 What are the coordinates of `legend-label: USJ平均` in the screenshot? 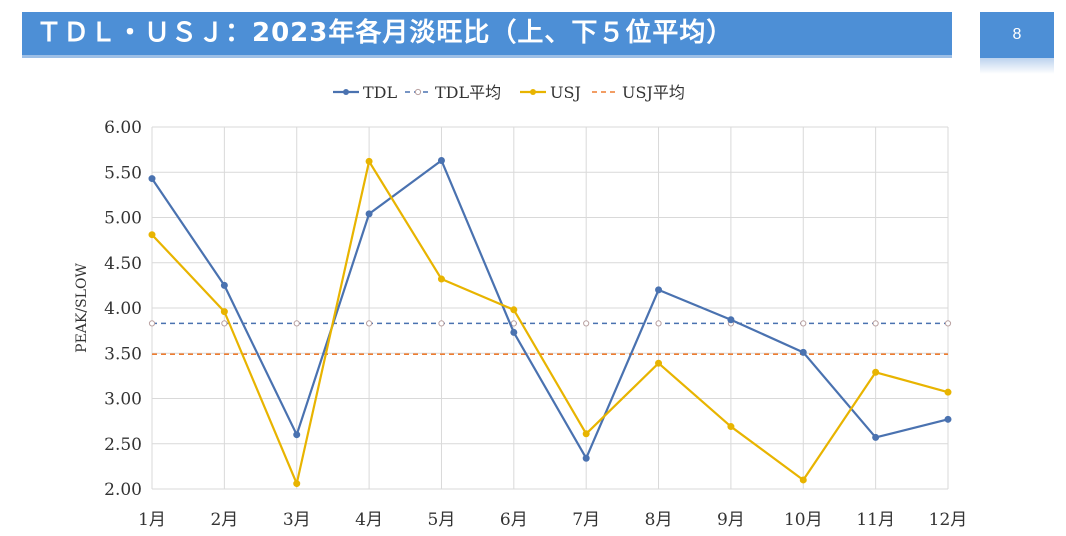 It's located at (653, 92).